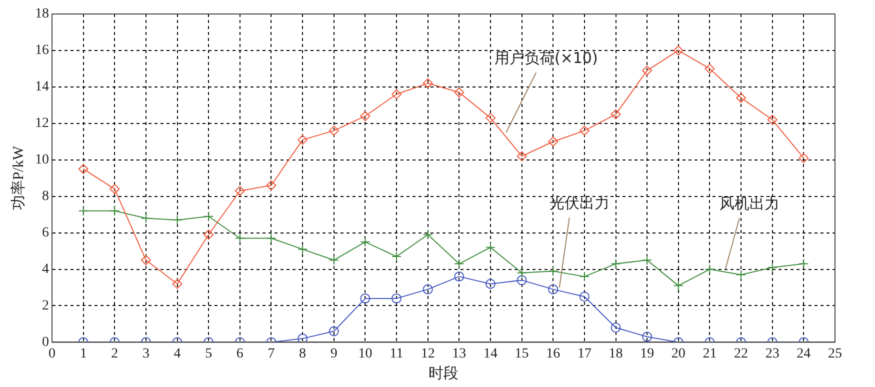 This screenshot has width=875, height=387. What do you see at coordinates (146, 354) in the screenshot?
I see `x-tick-label: 3` at bounding box center [146, 354].